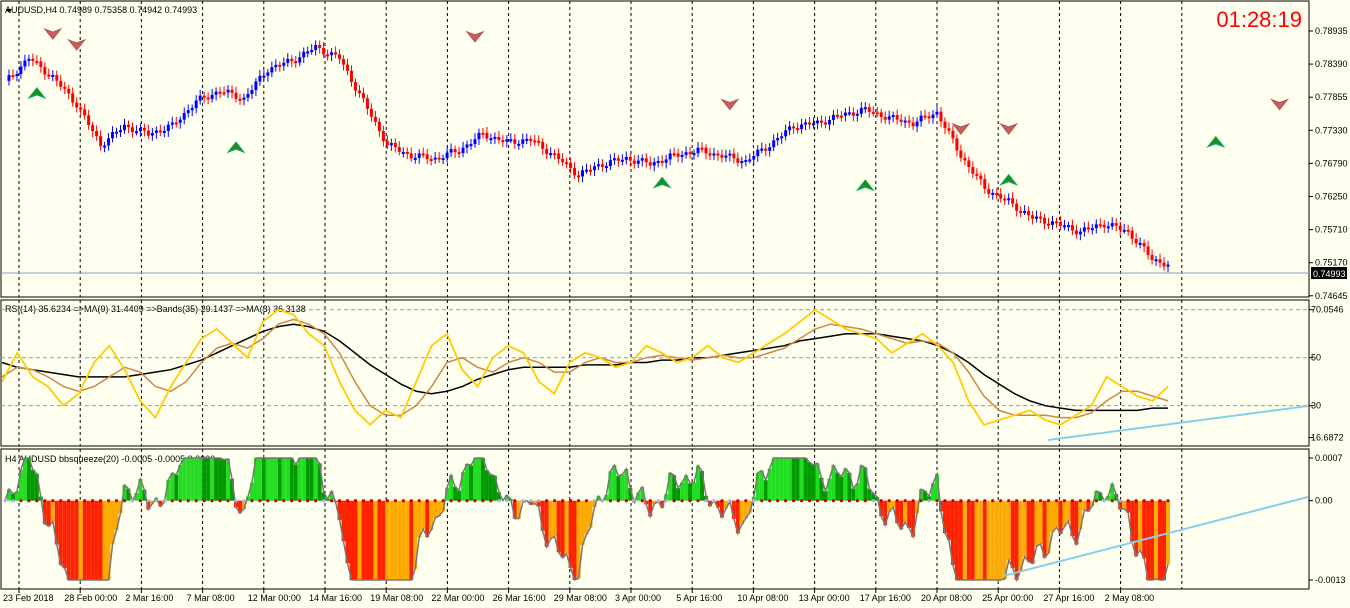 Image resolution: width=1350 pixels, height=608 pixels. What do you see at coordinates (9, 11) in the screenshot?
I see `collapse-arrow-icon` at bounding box center [9, 11].